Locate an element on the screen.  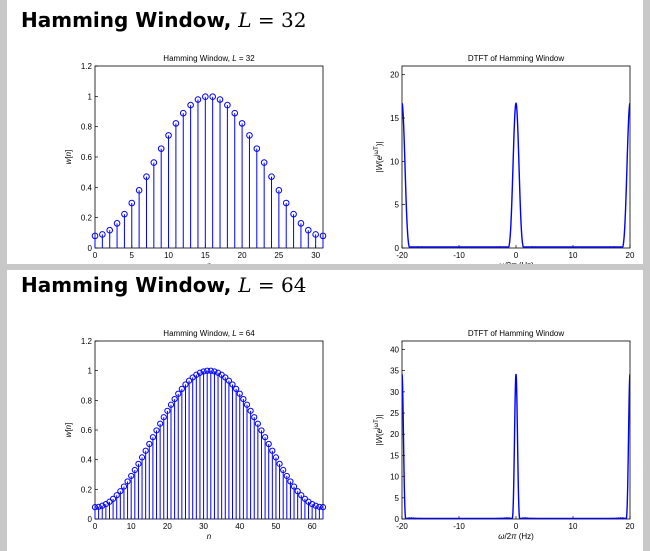
chart-title: Hamming Window, L = 32 is located at coordinates (209, 58).